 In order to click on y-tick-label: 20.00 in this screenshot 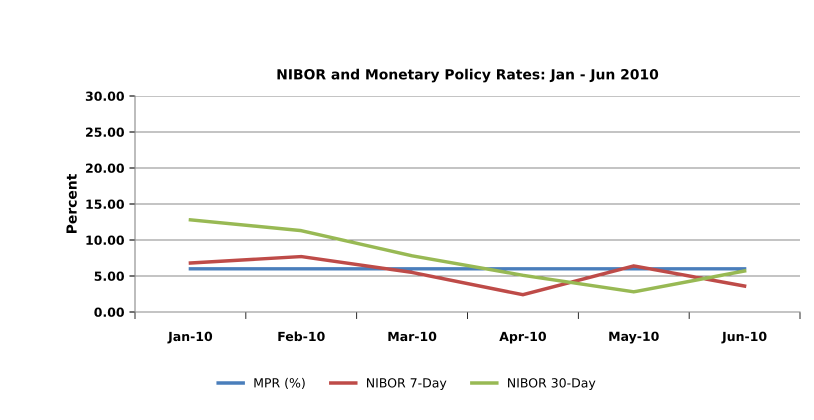, I will do `click(105, 168)`.